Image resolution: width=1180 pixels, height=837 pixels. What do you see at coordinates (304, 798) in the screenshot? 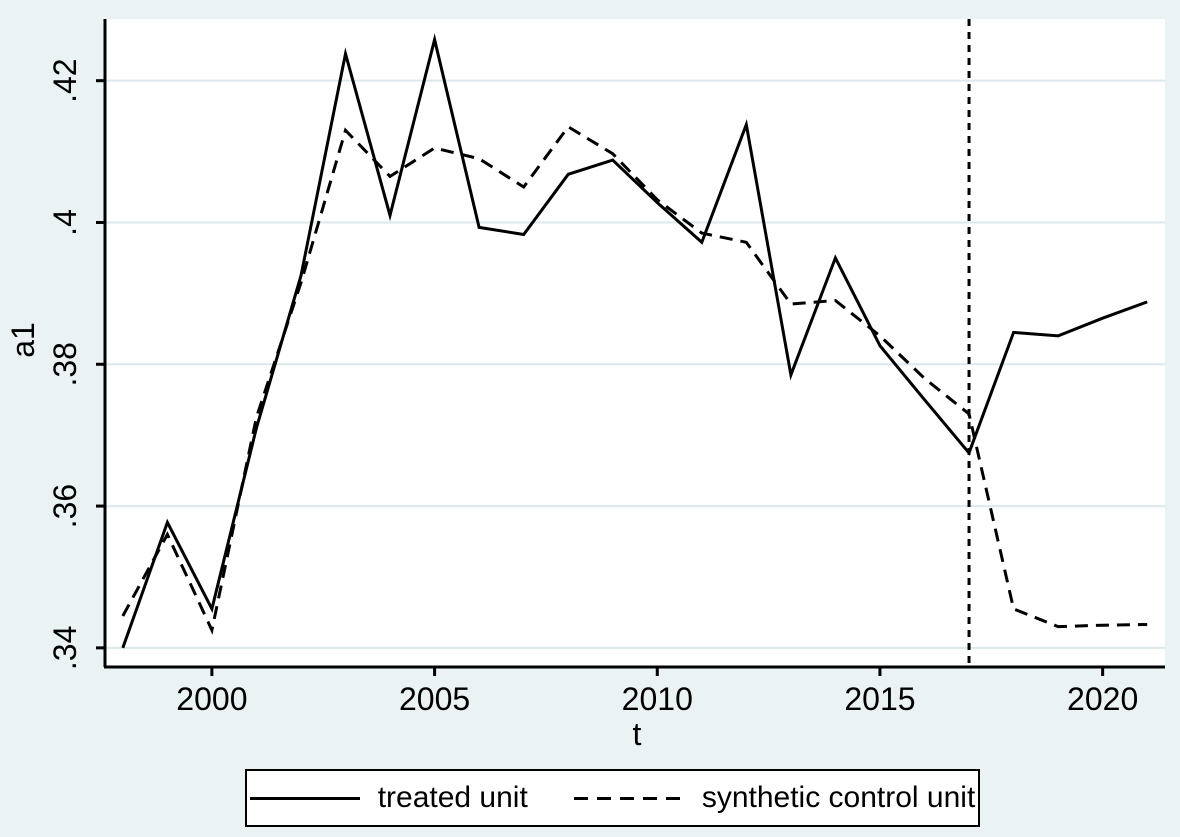
I see `solid-line-sample-icon` at bounding box center [304, 798].